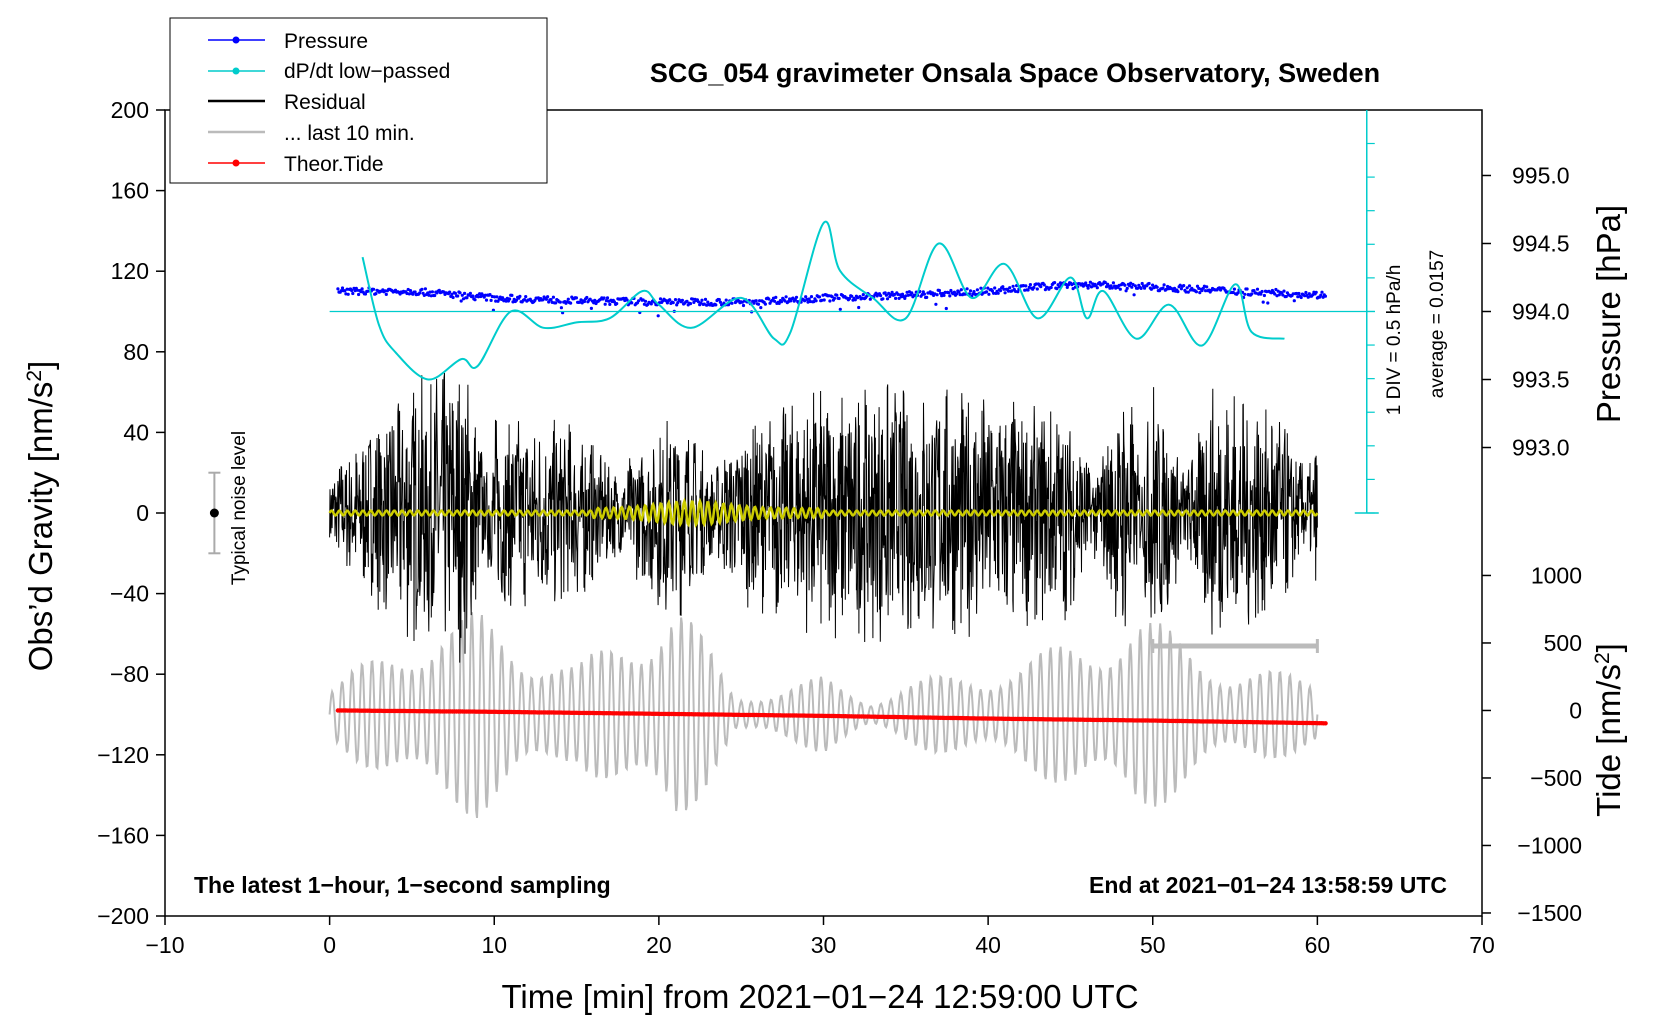  What do you see at coordinates (1437, 324) in the screenshot?
I see `svg-text: average = 0.0157` at bounding box center [1437, 324].